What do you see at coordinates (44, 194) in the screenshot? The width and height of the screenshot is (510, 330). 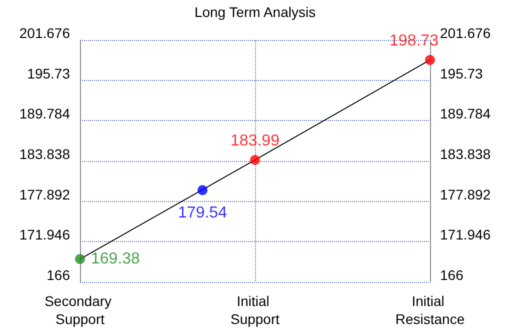 I see `y-tick-label: 177.892` at bounding box center [44, 194].